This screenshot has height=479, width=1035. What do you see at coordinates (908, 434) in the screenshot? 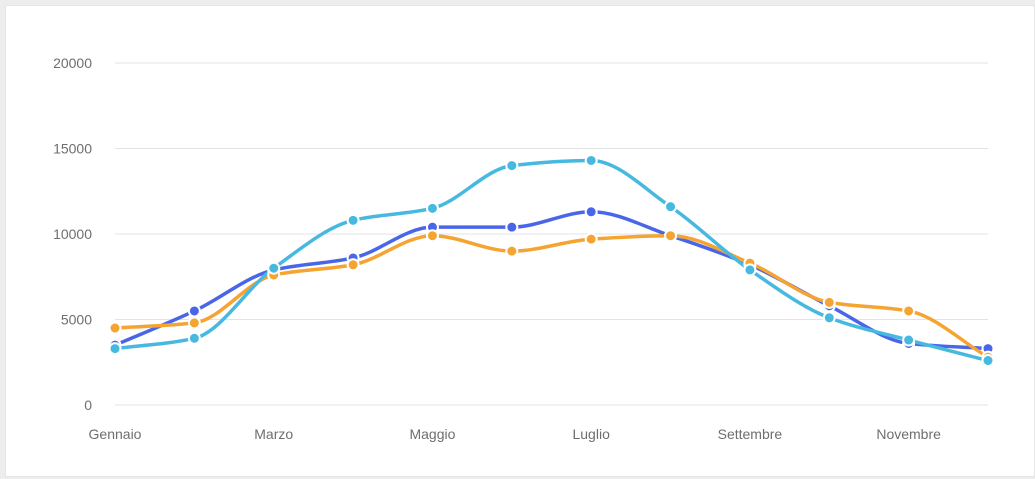
I see `x-tick-label: Novembre` at bounding box center [908, 434].